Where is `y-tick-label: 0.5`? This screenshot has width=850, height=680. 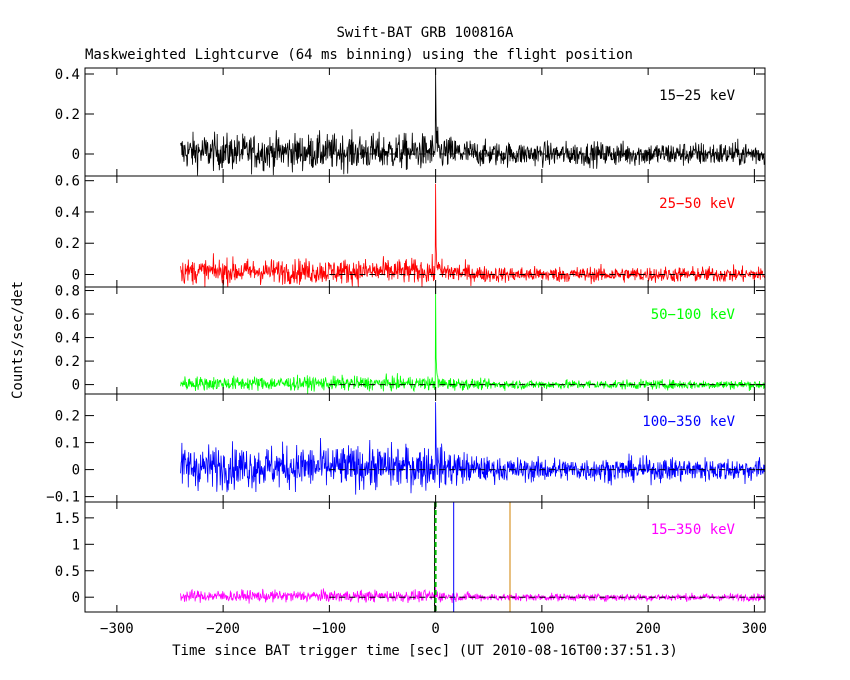
y-tick-label: 0.5 is located at coordinates (67, 572).